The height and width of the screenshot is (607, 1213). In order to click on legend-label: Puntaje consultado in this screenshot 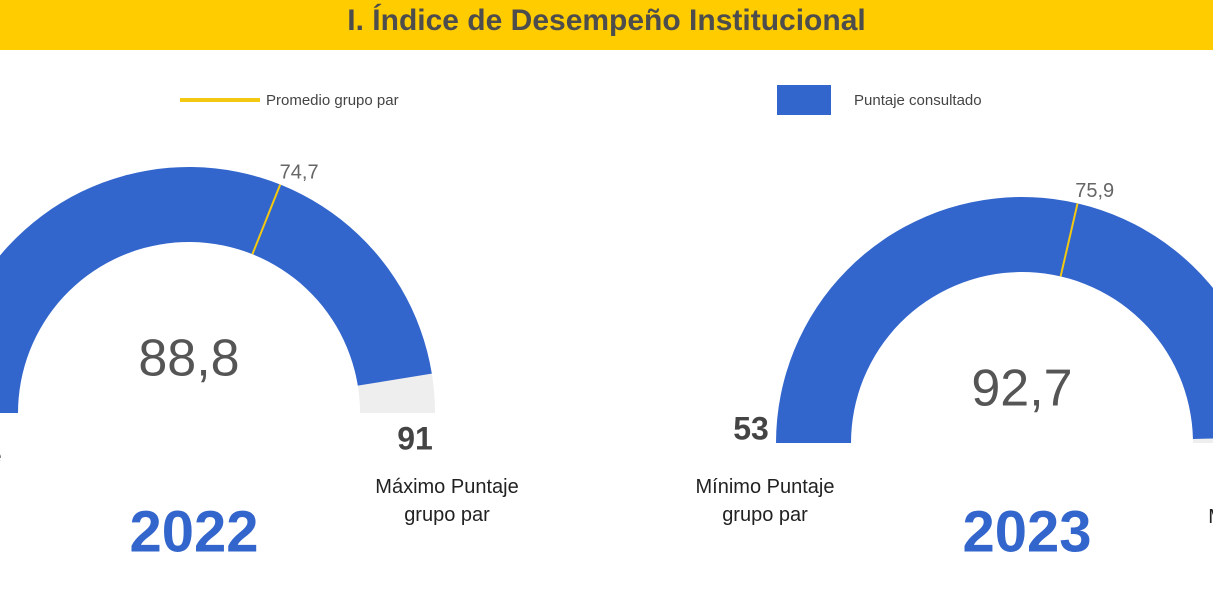, I will do `click(918, 100)`.